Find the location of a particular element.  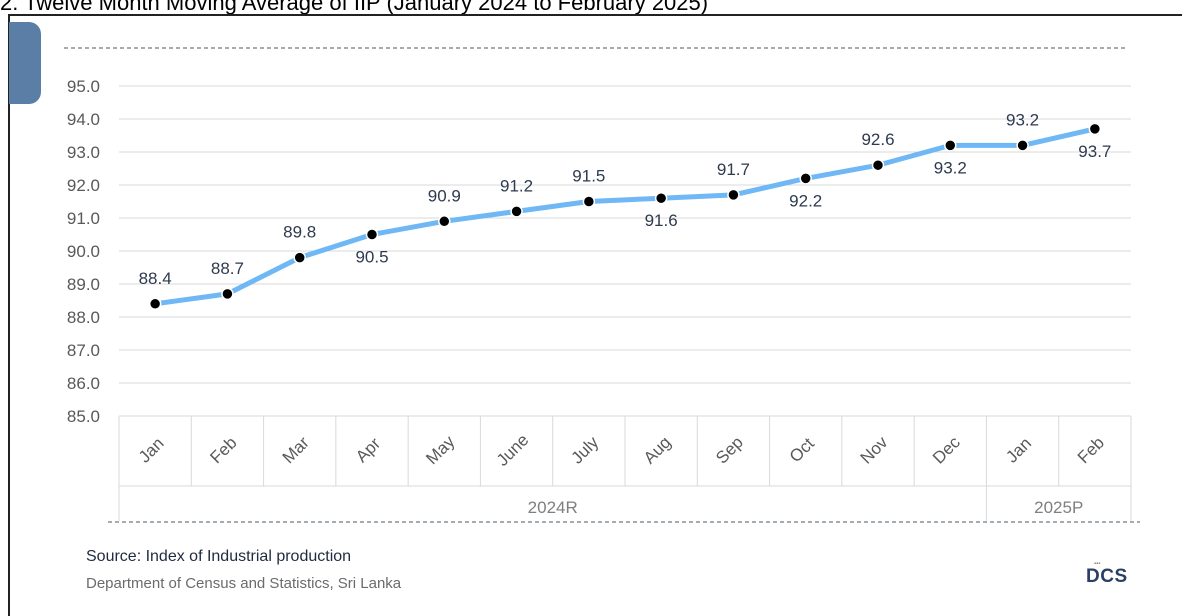

y-tick-label: 86.0 is located at coordinates (83, 383).